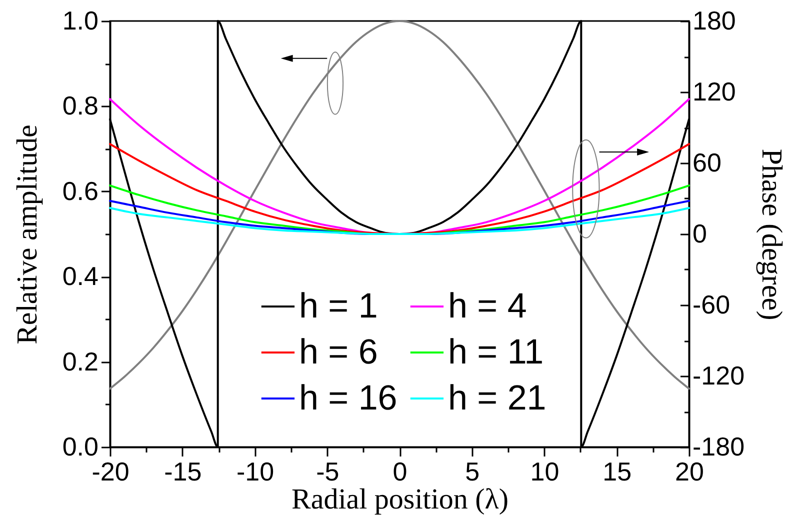 This screenshot has height=523, width=787. Describe the element at coordinates (338, 306) in the screenshot. I see `legend-label: h = 1` at that location.